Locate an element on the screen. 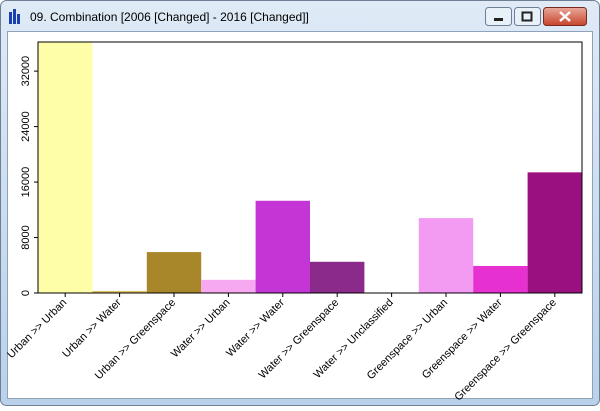 Image resolution: width=600 pixels, height=411 pixels. close-icon is located at coordinates (565, 16).